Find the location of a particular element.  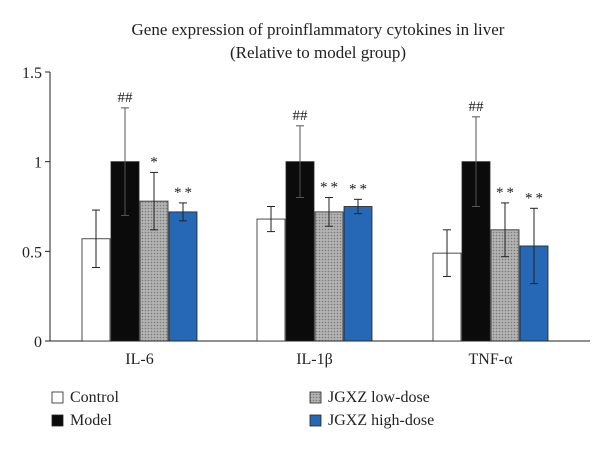

bar-il-1-jgxz-low-dose is located at coordinates (329, 276).